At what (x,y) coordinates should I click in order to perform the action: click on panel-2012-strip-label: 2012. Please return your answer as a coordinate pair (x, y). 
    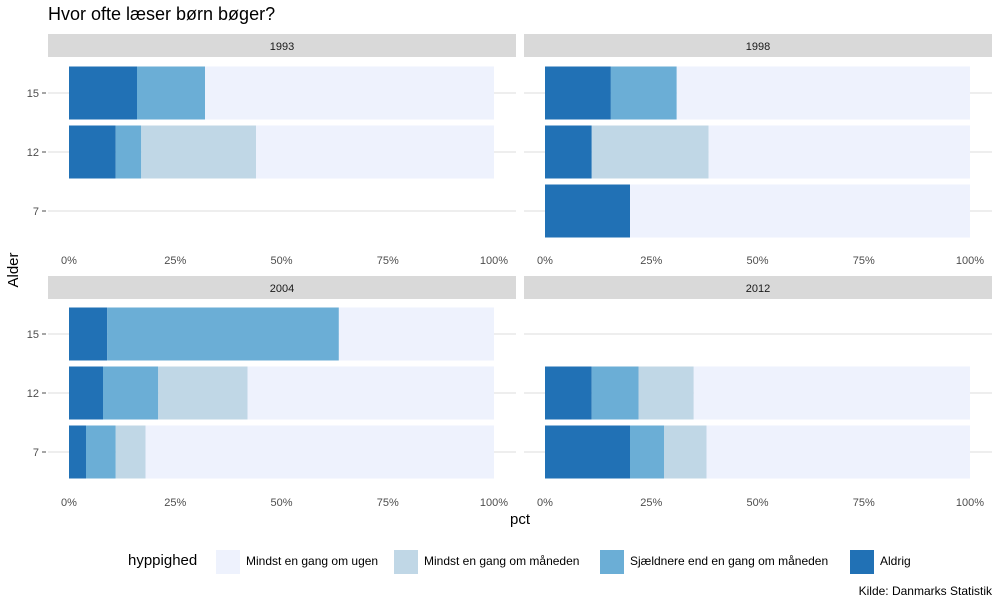
    Looking at the image, I should click on (758, 289).